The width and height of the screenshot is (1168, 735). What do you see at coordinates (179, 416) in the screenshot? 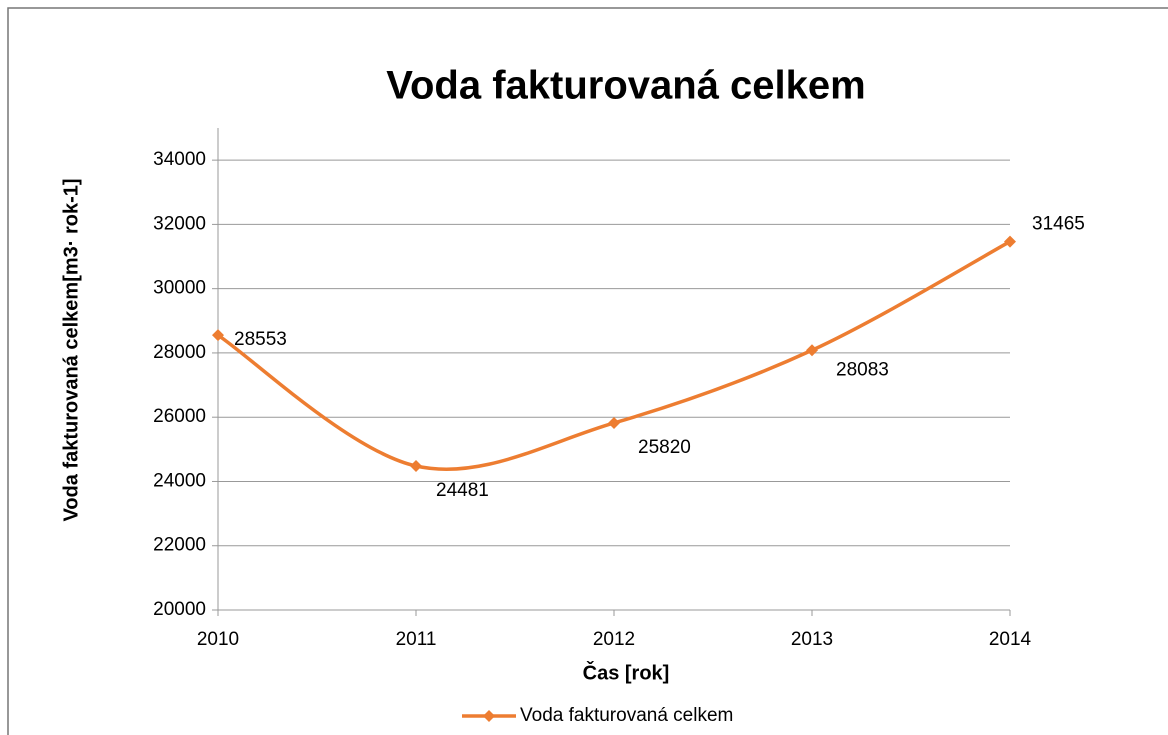
I see `y-tick-label: 26000` at bounding box center [179, 416].